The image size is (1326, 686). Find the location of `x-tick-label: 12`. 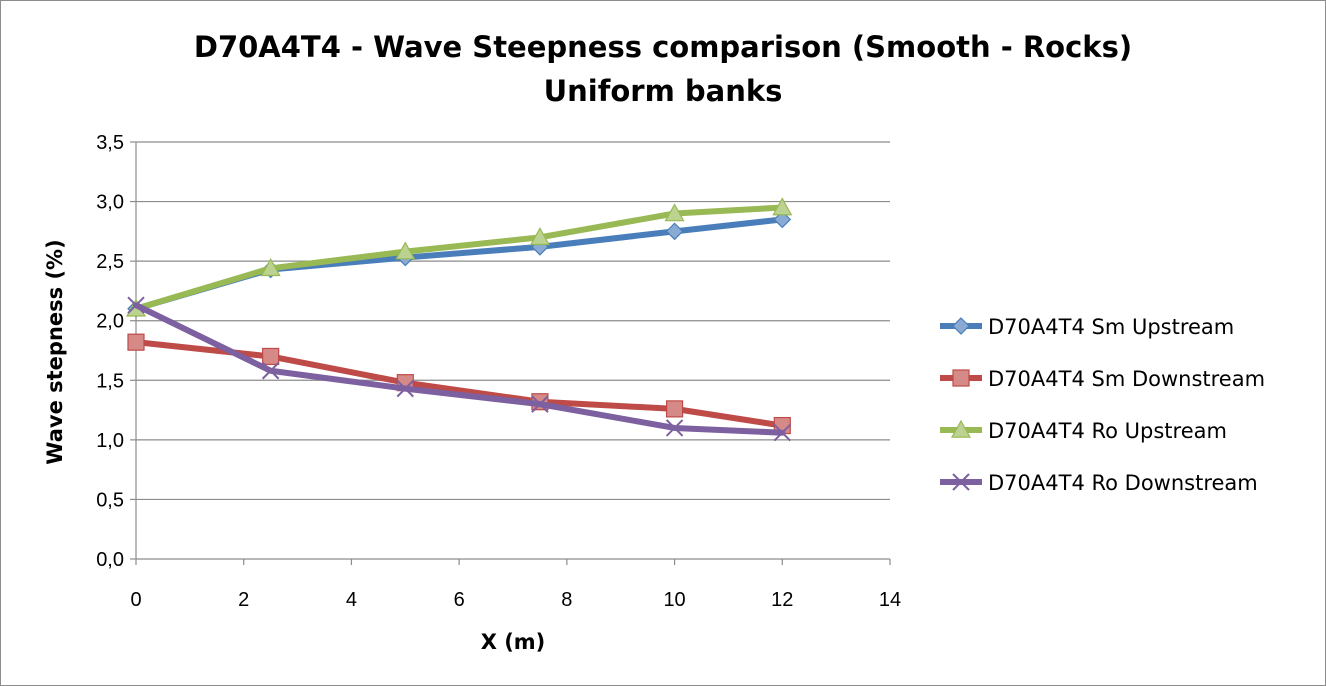

x-tick-label: 12 is located at coordinates (782, 600).